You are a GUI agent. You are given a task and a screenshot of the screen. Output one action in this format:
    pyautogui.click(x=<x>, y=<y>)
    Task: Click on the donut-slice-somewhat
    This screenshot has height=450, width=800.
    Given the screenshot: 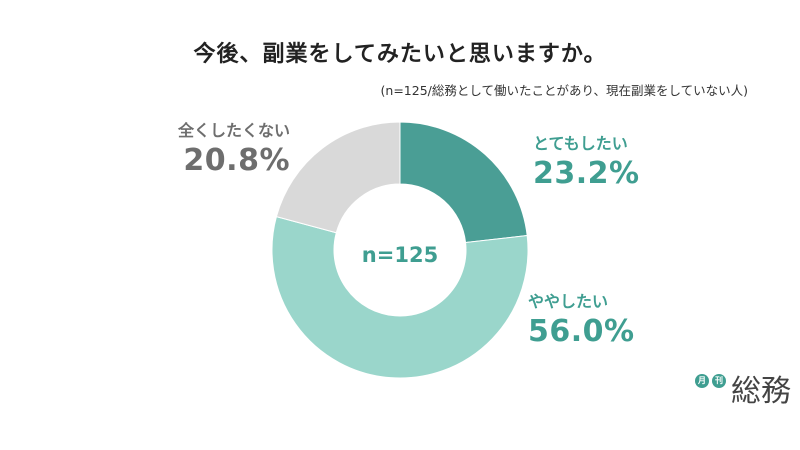 What is the action you would take?
    pyautogui.click(x=400, y=297)
    